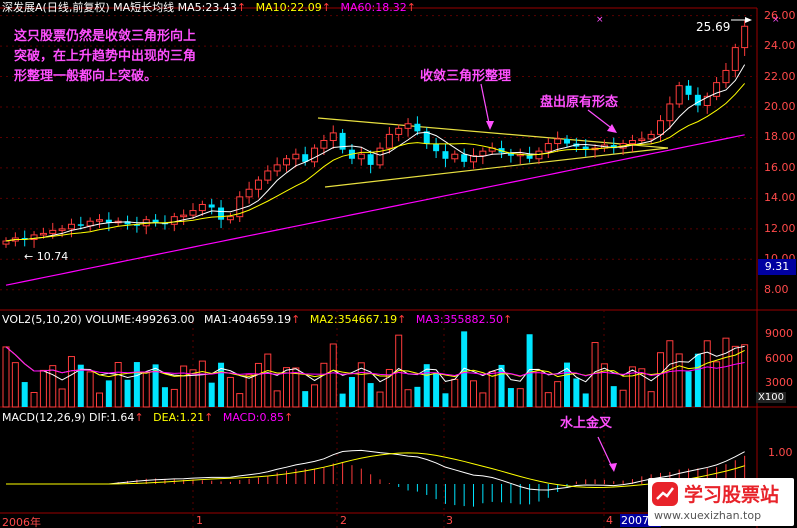 This screenshot has height=528, width=797. What do you see at coordinates (688, 20) in the screenshot?
I see `pink-markers: × ×` at bounding box center [688, 20].